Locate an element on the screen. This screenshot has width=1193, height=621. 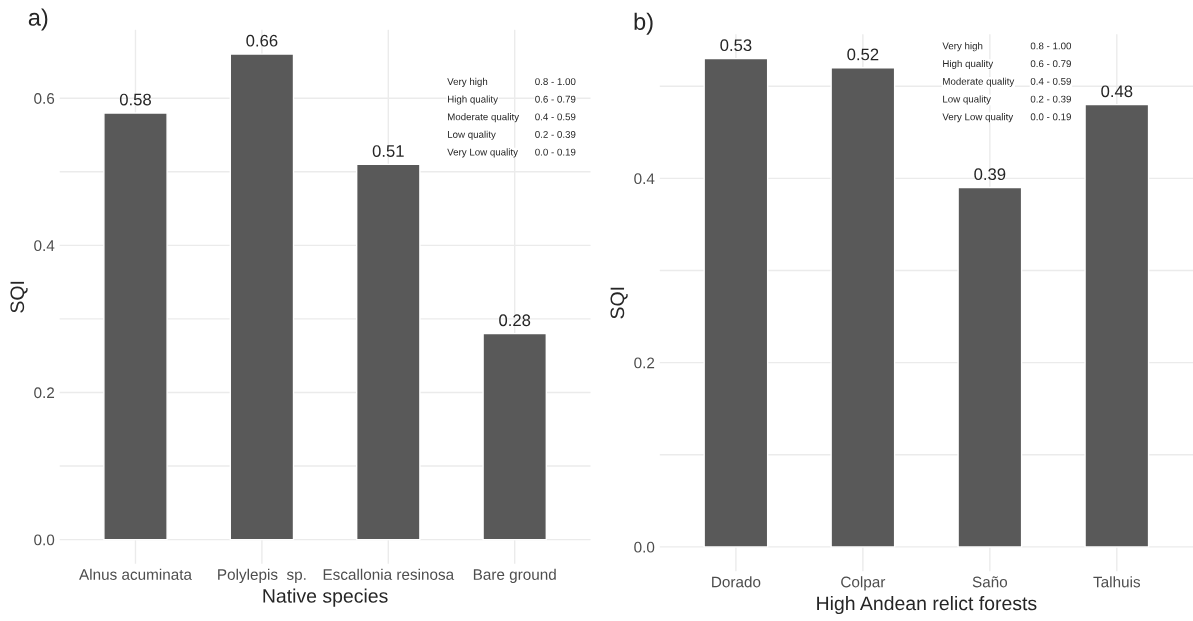
x-tick-label: Talhuis is located at coordinates (1117, 582).